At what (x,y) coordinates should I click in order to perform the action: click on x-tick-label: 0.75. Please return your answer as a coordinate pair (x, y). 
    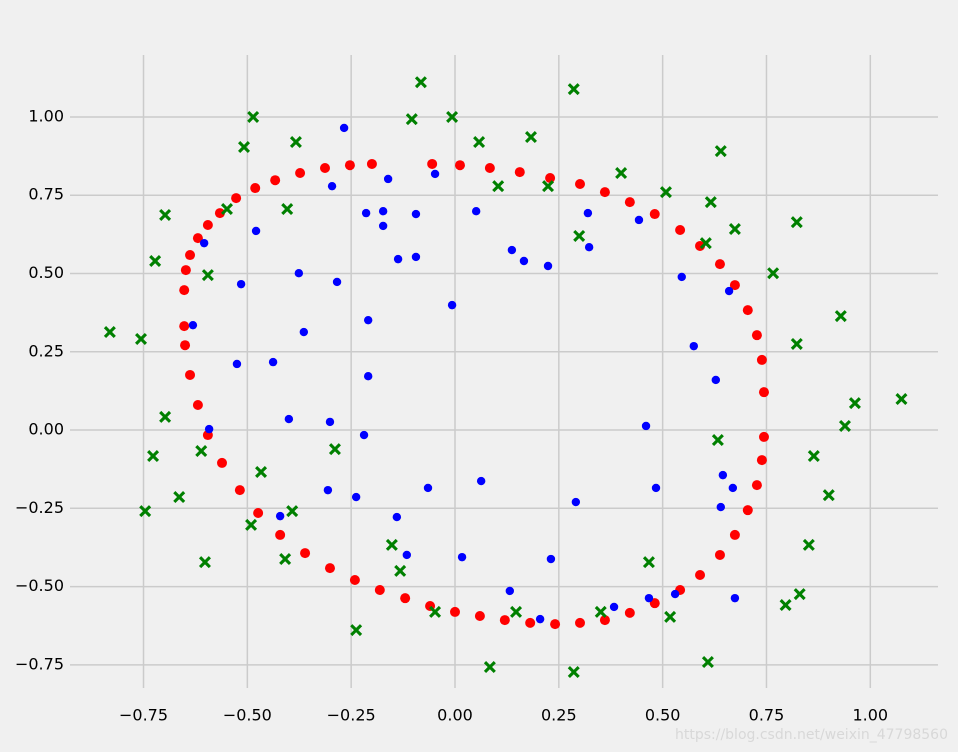
    Looking at the image, I should click on (767, 715).